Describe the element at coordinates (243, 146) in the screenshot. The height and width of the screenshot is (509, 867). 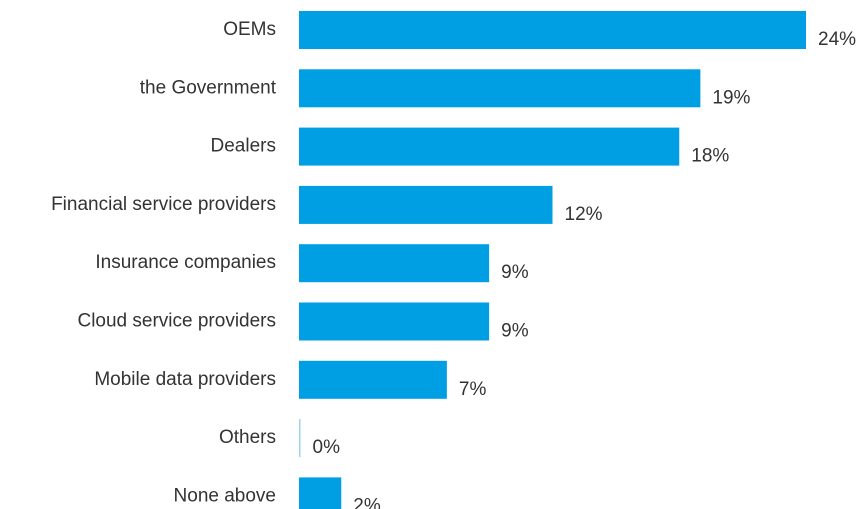
I see `category-label: Dealers` at that location.